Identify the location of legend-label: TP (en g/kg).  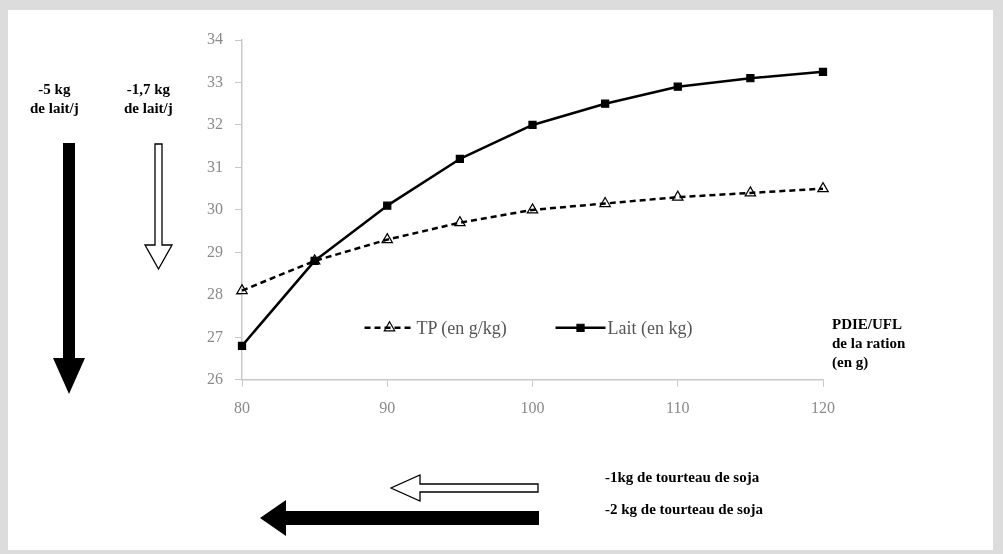
(461, 328).